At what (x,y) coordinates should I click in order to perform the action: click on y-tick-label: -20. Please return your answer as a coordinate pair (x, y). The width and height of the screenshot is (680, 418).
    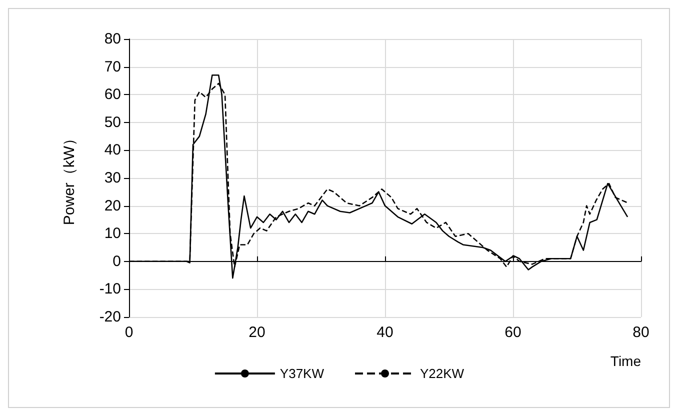
    Looking at the image, I should click on (110, 317).